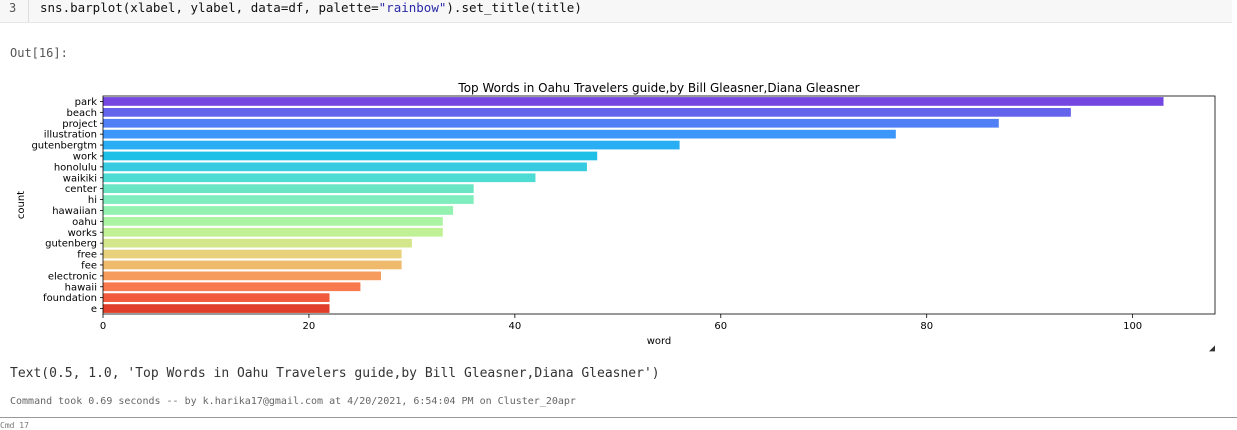 The width and height of the screenshot is (1237, 430). Describe the element at coordinates (216, 298) in the screenshot. I see `bar-foundation` at that location.